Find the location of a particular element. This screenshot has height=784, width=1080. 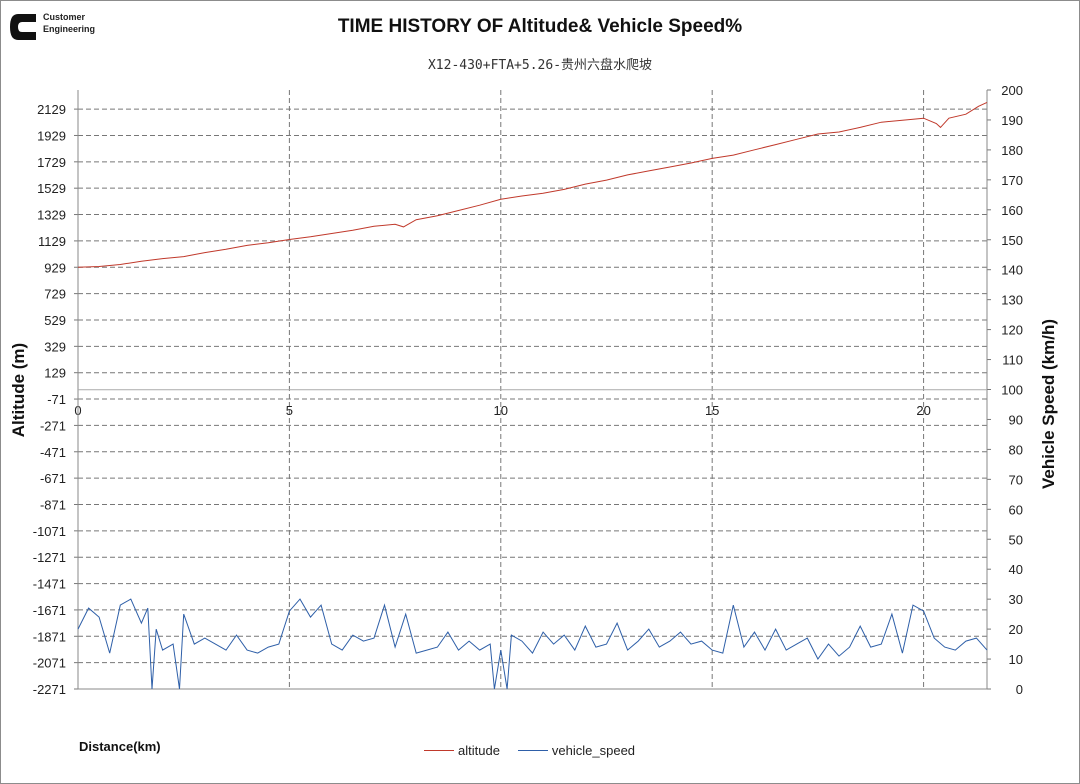

legend-label-altitude: altitude is located at coordinates (479, 750).